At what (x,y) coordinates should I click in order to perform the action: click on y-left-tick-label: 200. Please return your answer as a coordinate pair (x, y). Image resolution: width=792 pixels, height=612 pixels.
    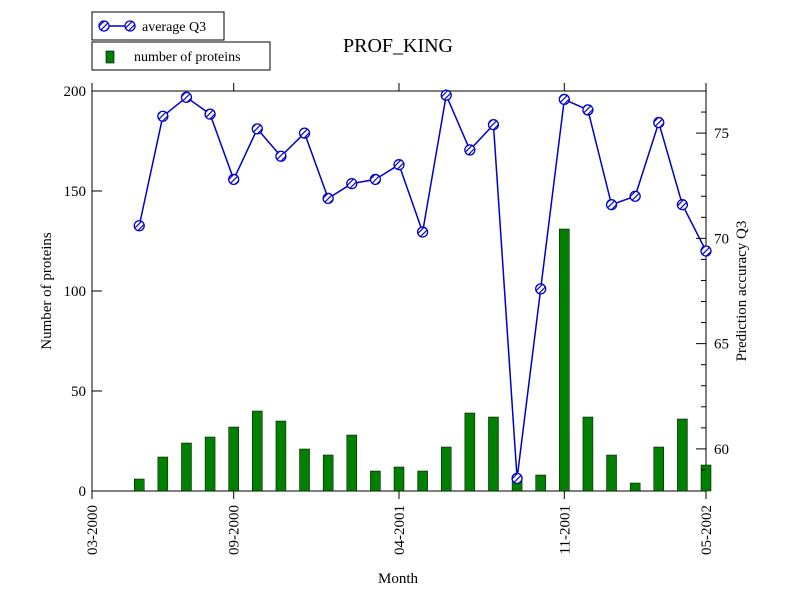
    Looking at the image, I should click on (75, 92).